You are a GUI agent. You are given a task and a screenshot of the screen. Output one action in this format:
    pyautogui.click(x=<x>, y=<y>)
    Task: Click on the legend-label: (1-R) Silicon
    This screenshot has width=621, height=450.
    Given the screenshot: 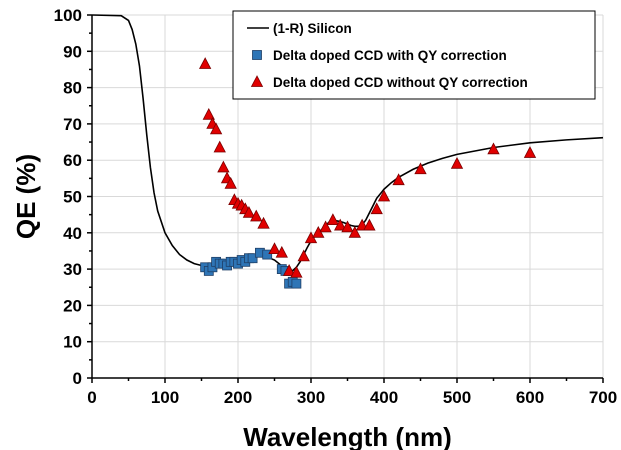 What is the action you would take?
    pyautogui.click(x=312, y=28)
    